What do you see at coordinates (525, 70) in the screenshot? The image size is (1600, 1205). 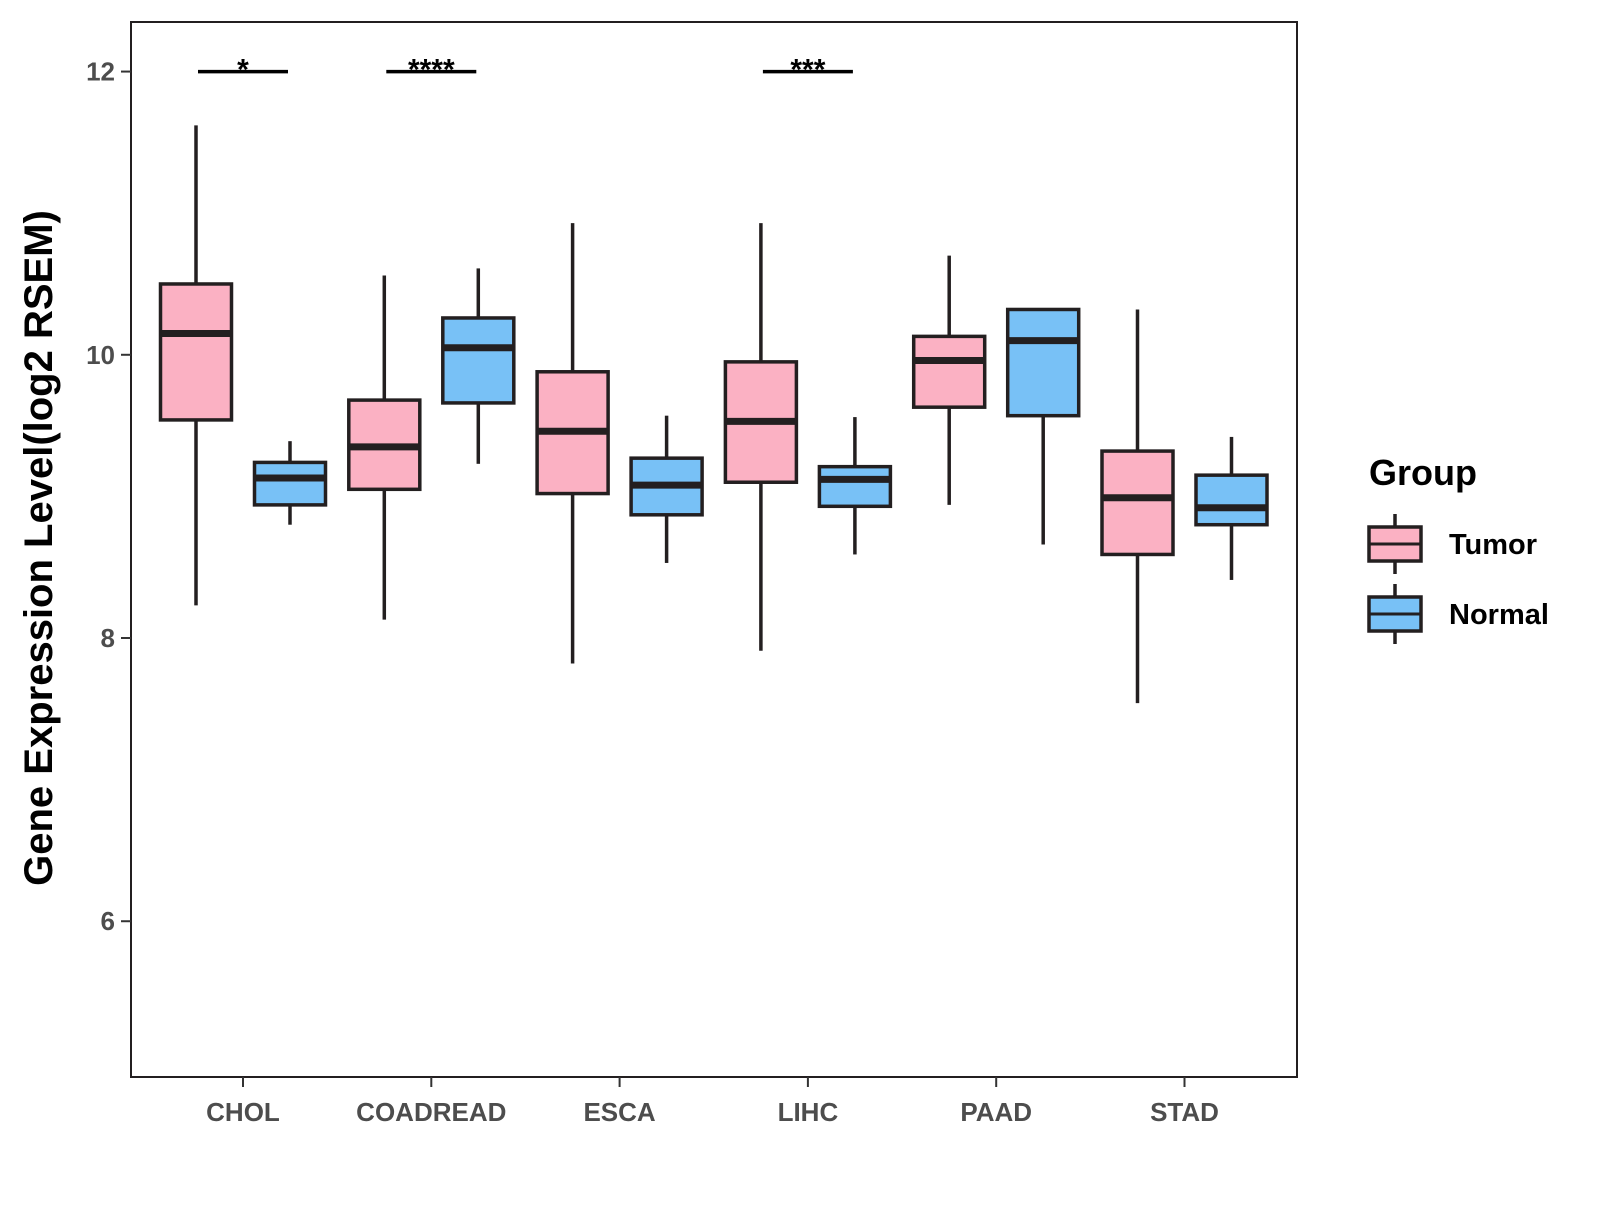 I see `significance-layer: * **** ***` at bounding box center [525, 70].